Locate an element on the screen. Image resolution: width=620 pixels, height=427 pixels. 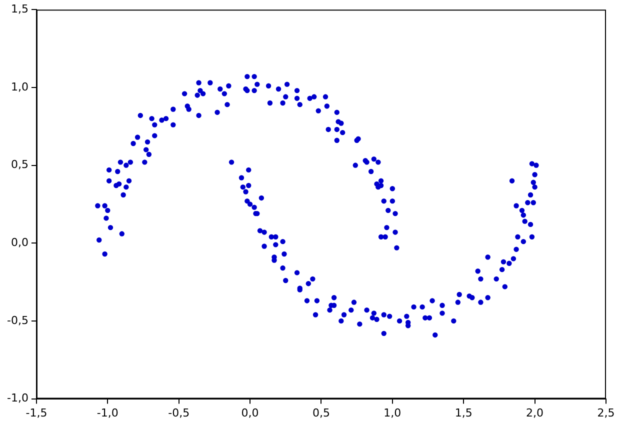
x-tick-label: 0,0 is located at coordinates (250, 413).